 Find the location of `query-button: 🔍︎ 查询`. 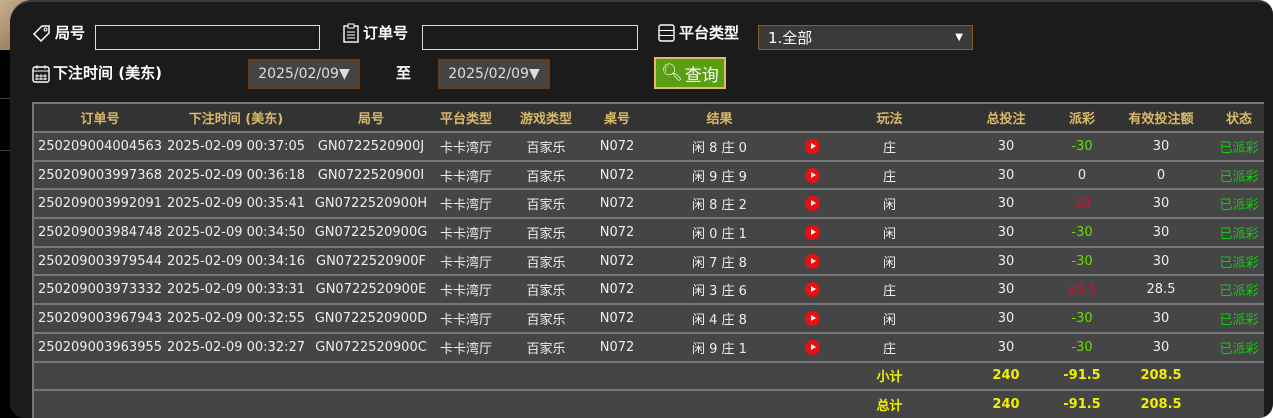

query-button: 🔍︎ 查询 is located at coordinates (690, 73).